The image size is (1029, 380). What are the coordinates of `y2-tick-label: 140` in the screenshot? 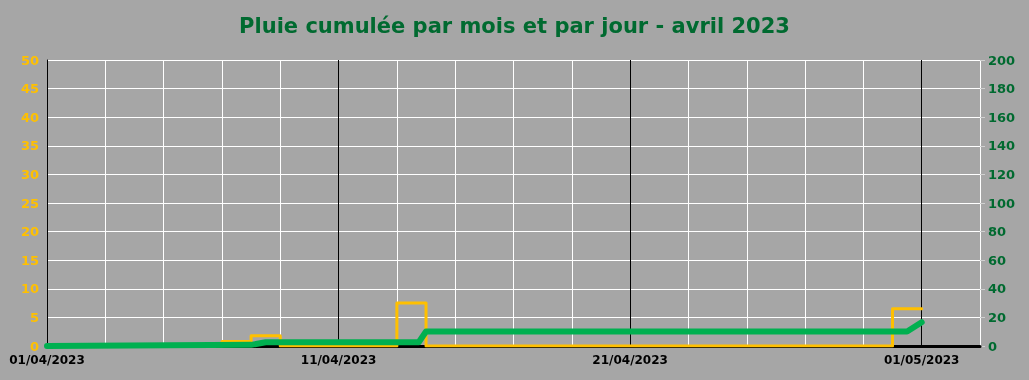 It's located at (1002, 146).